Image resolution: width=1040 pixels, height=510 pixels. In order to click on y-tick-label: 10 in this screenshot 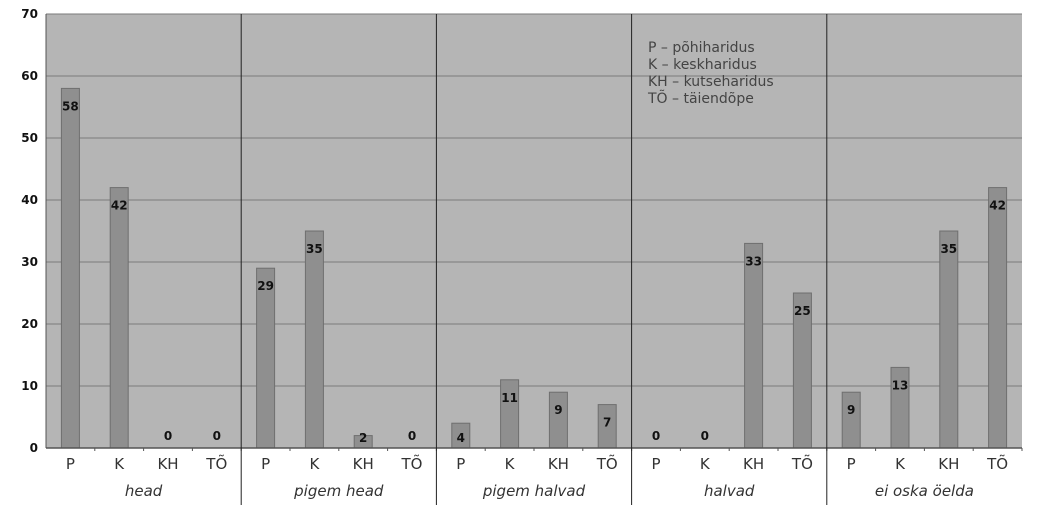, I will do `click(29, 386)`.